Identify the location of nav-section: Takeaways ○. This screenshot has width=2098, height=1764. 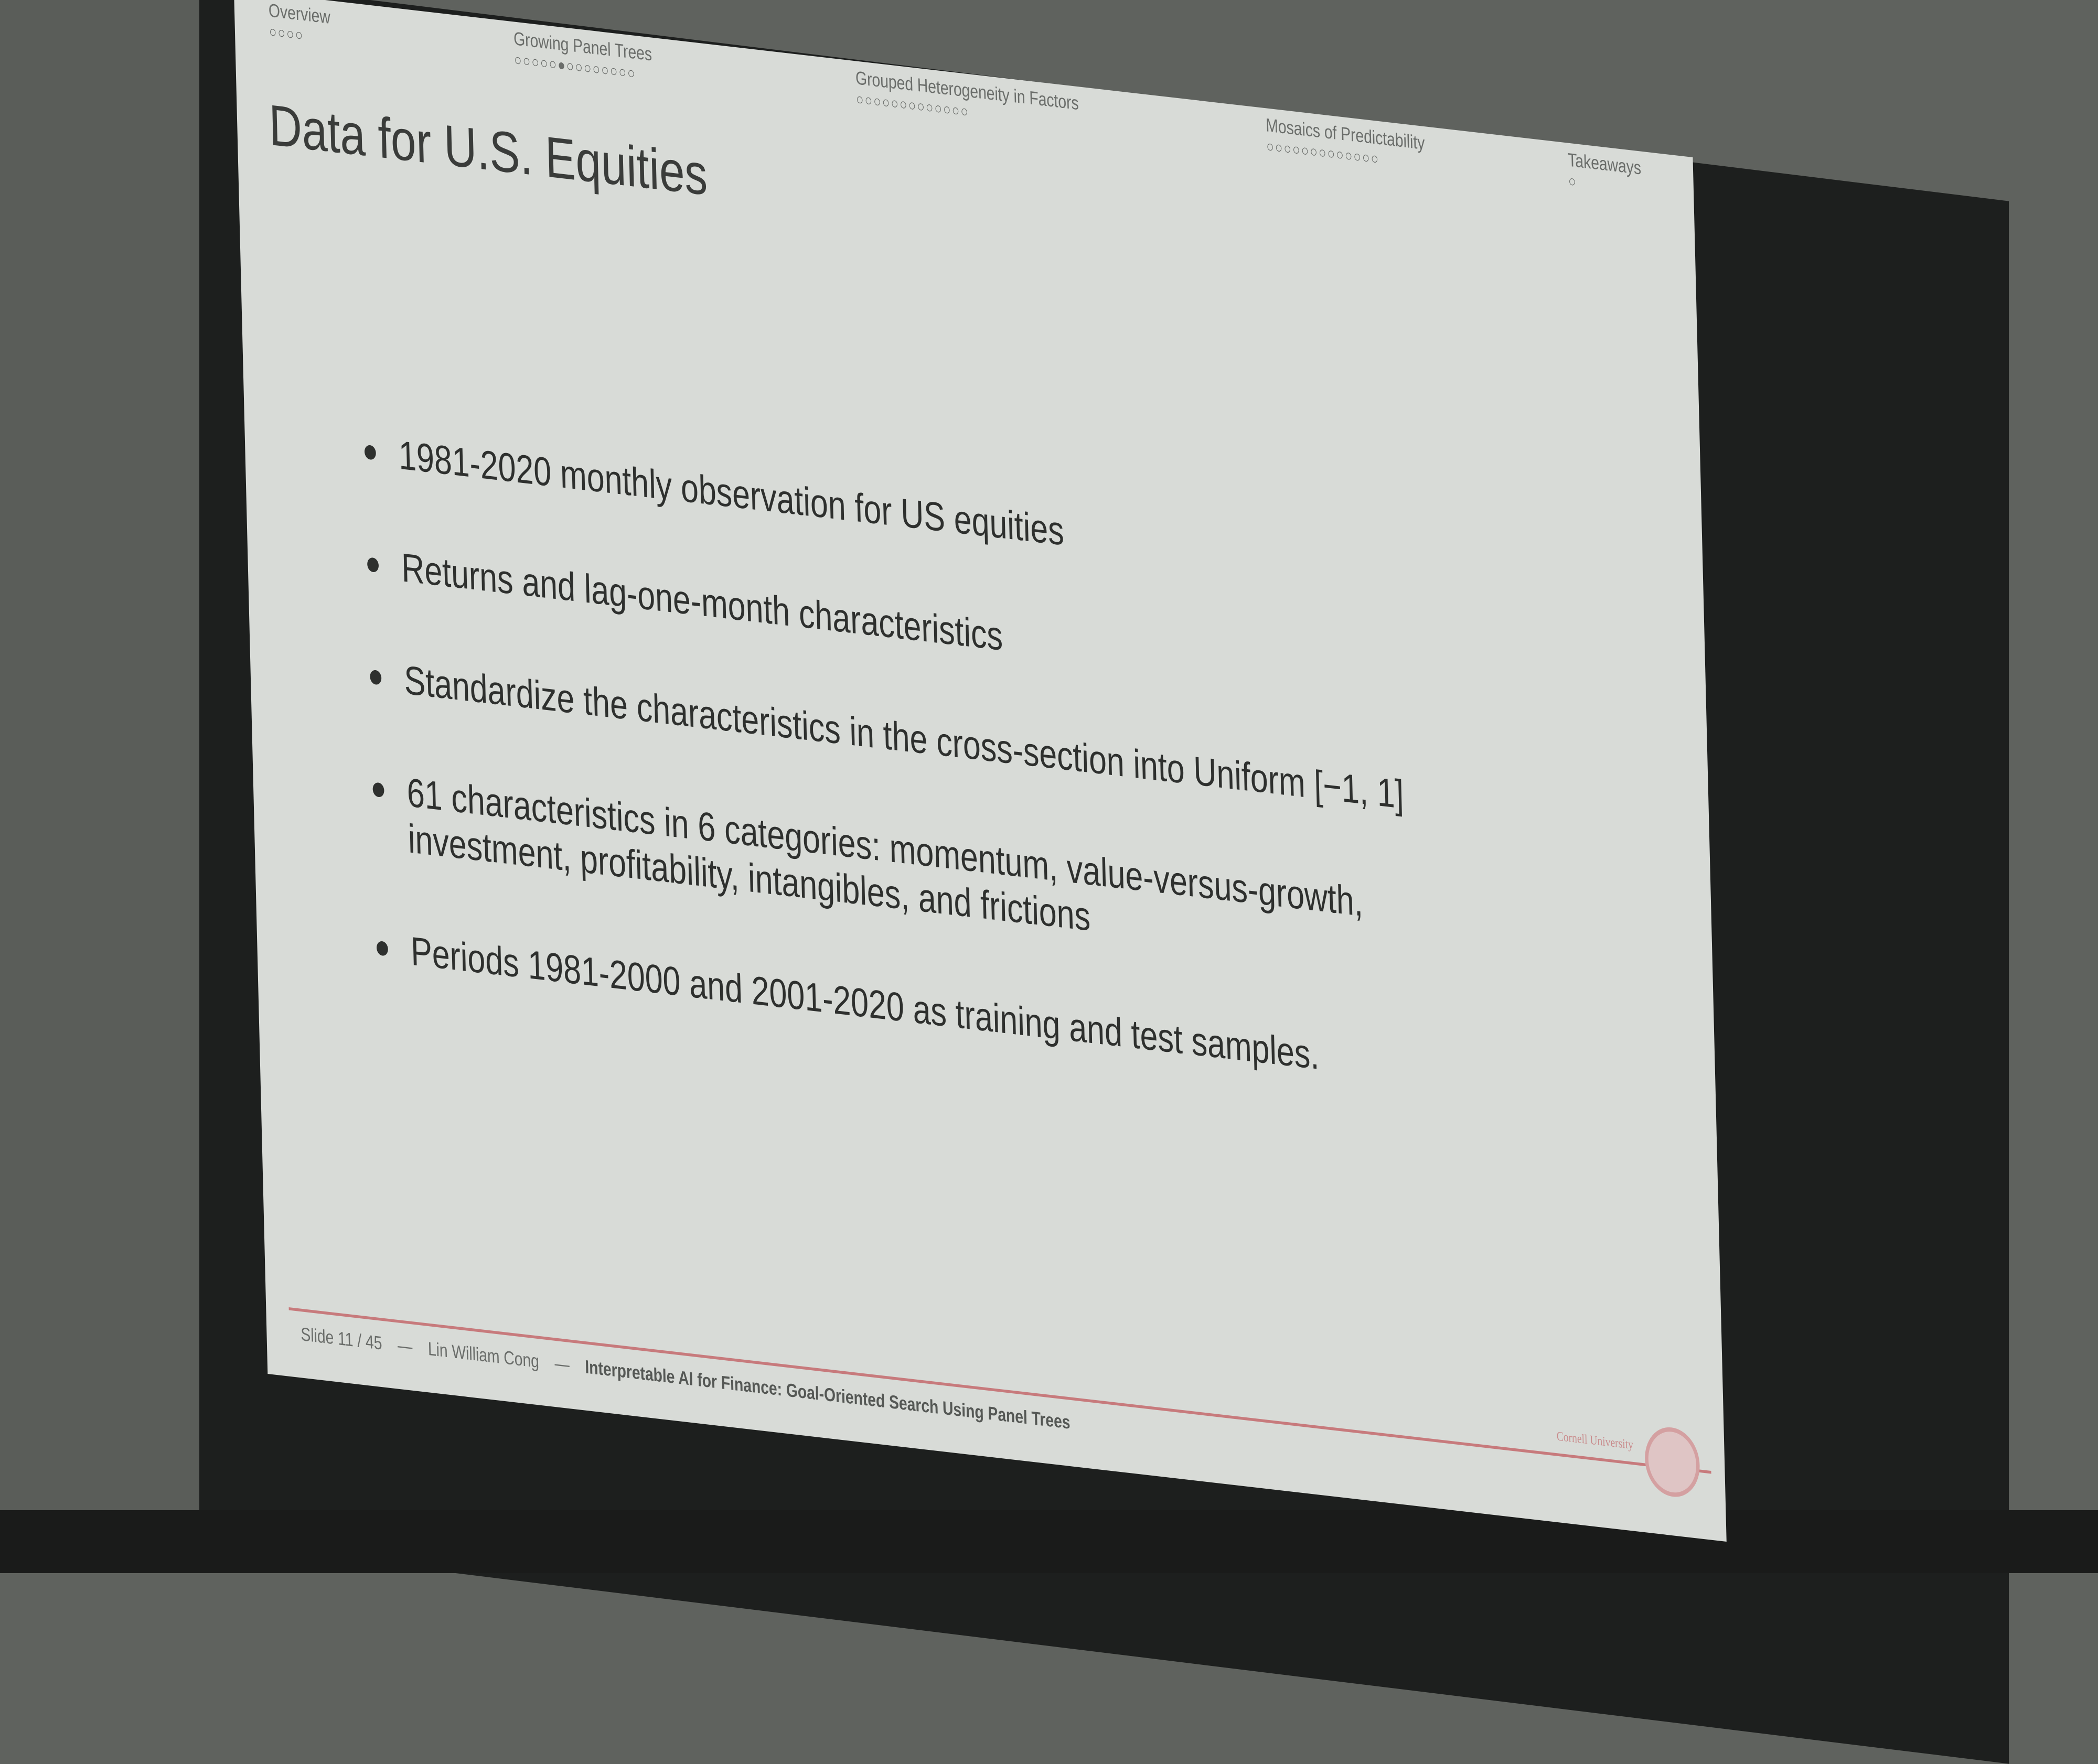
(1605, 174).